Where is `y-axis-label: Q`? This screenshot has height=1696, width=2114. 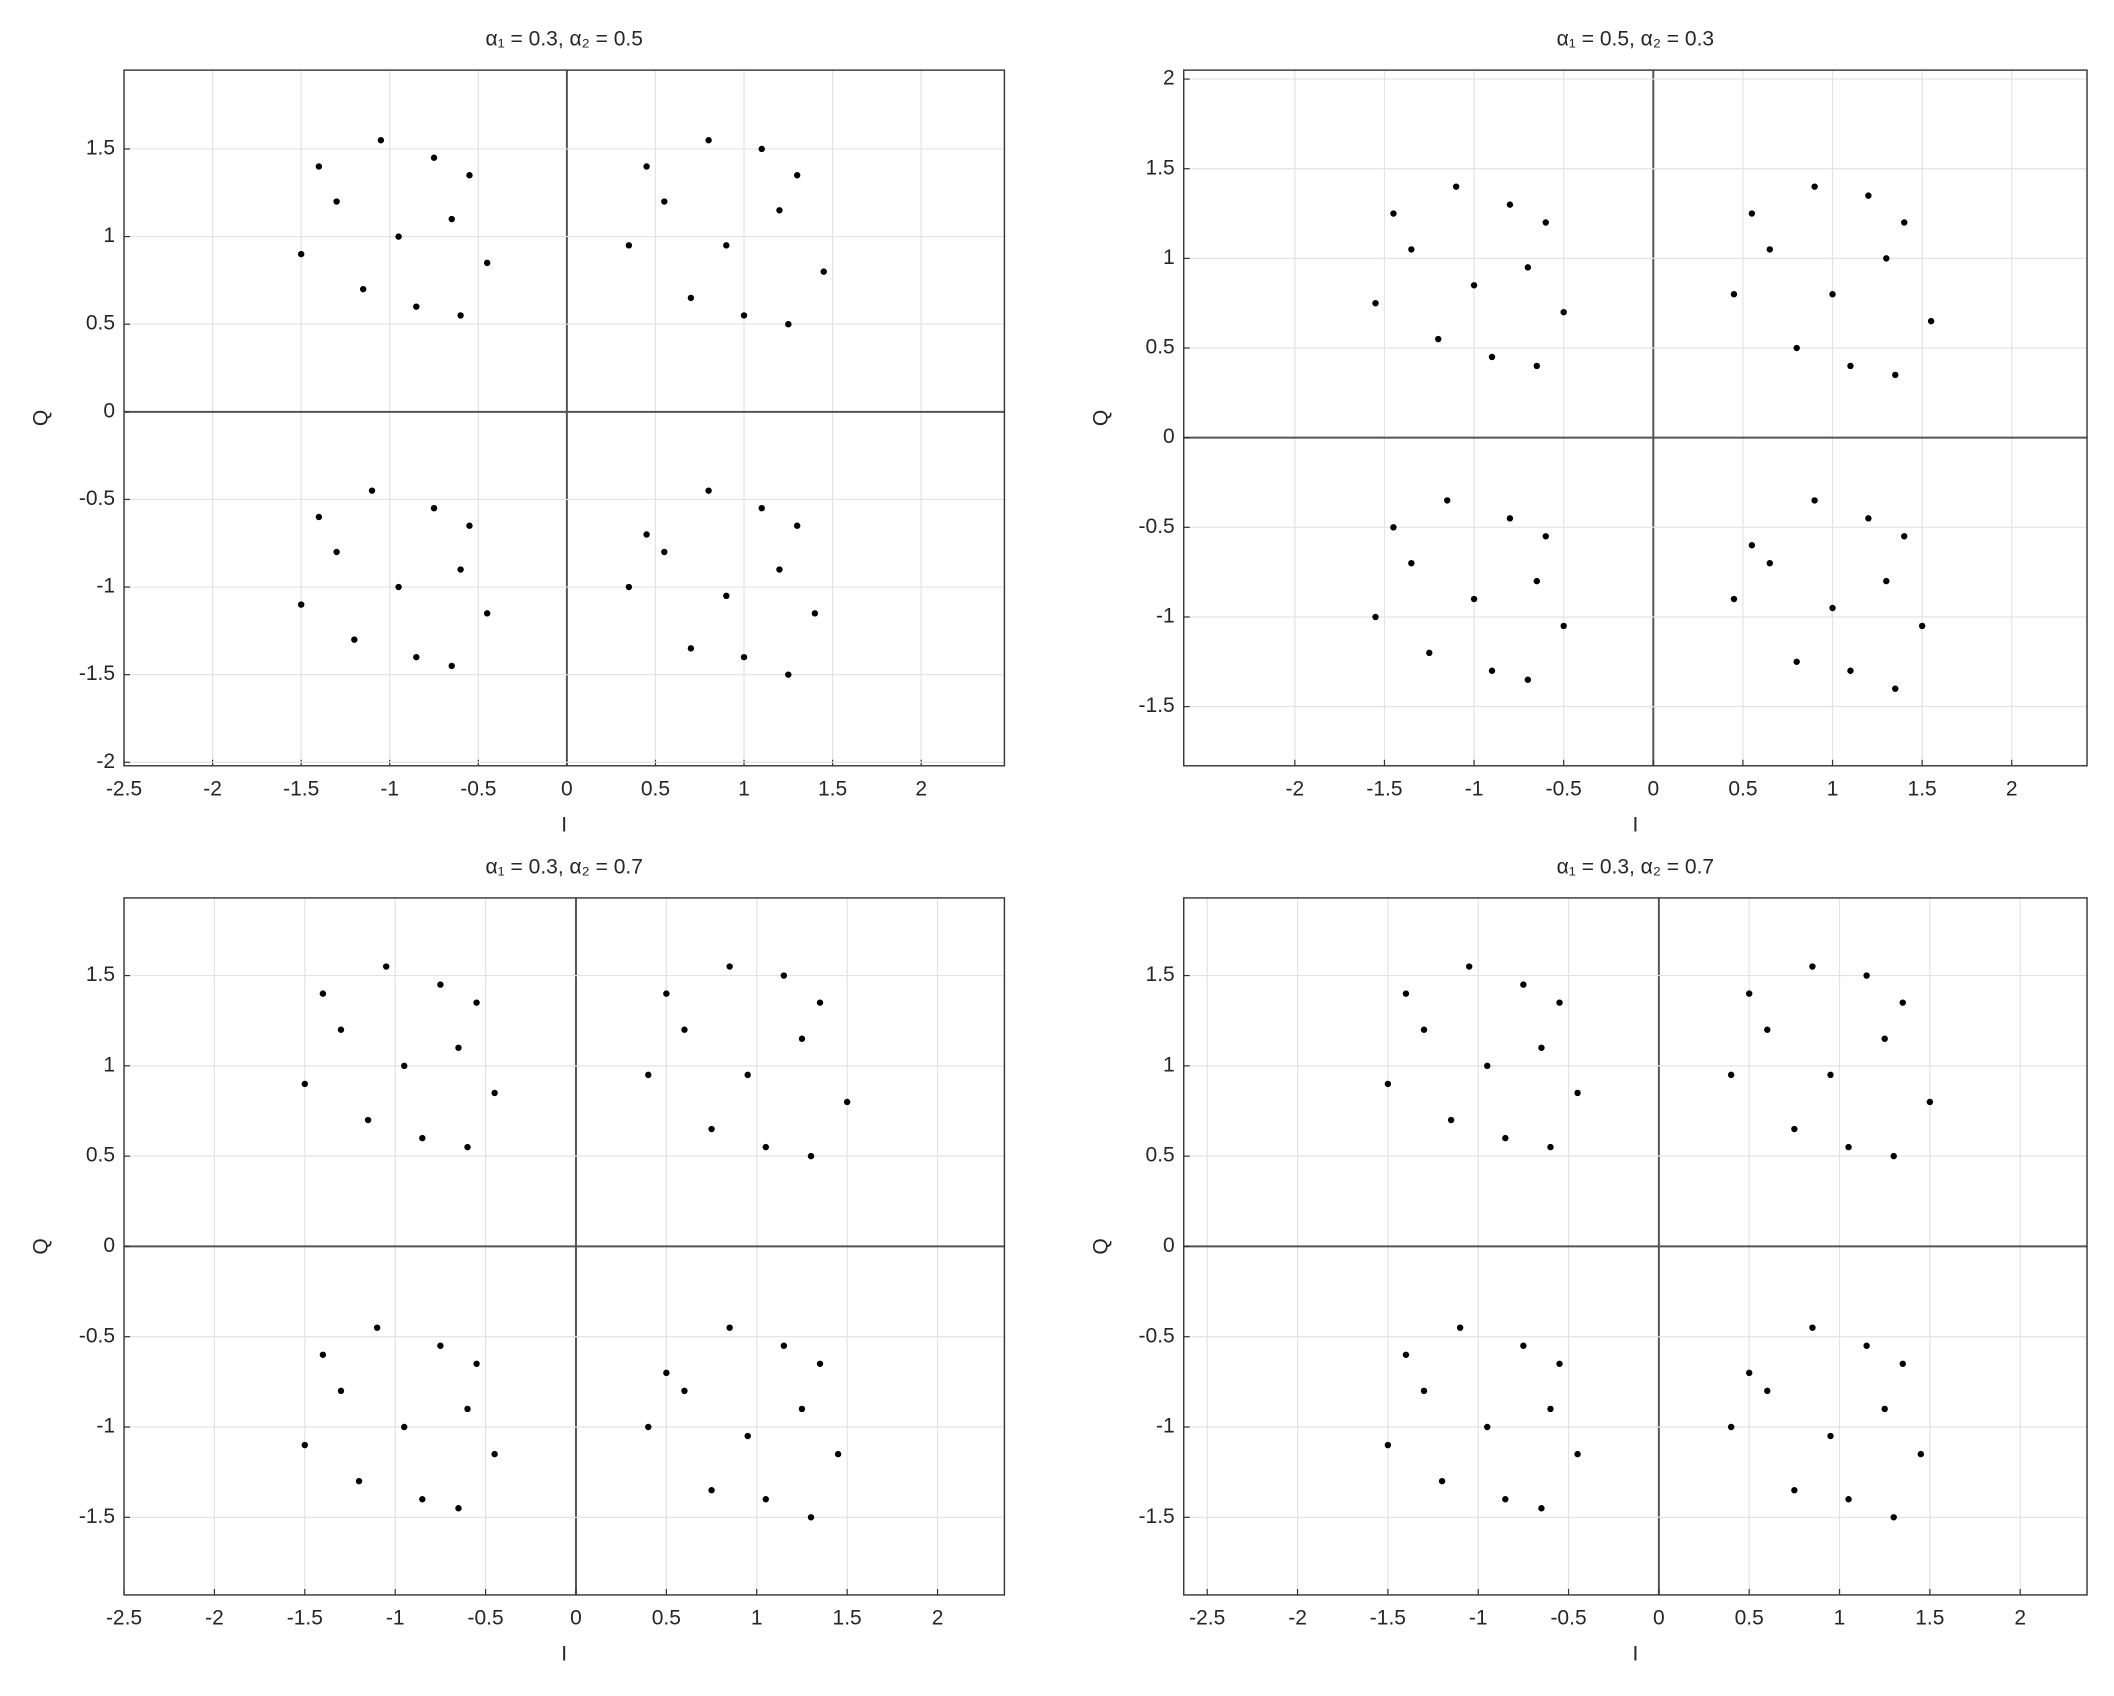
y-axis-label: Q is located at coordinates (41, 1246).